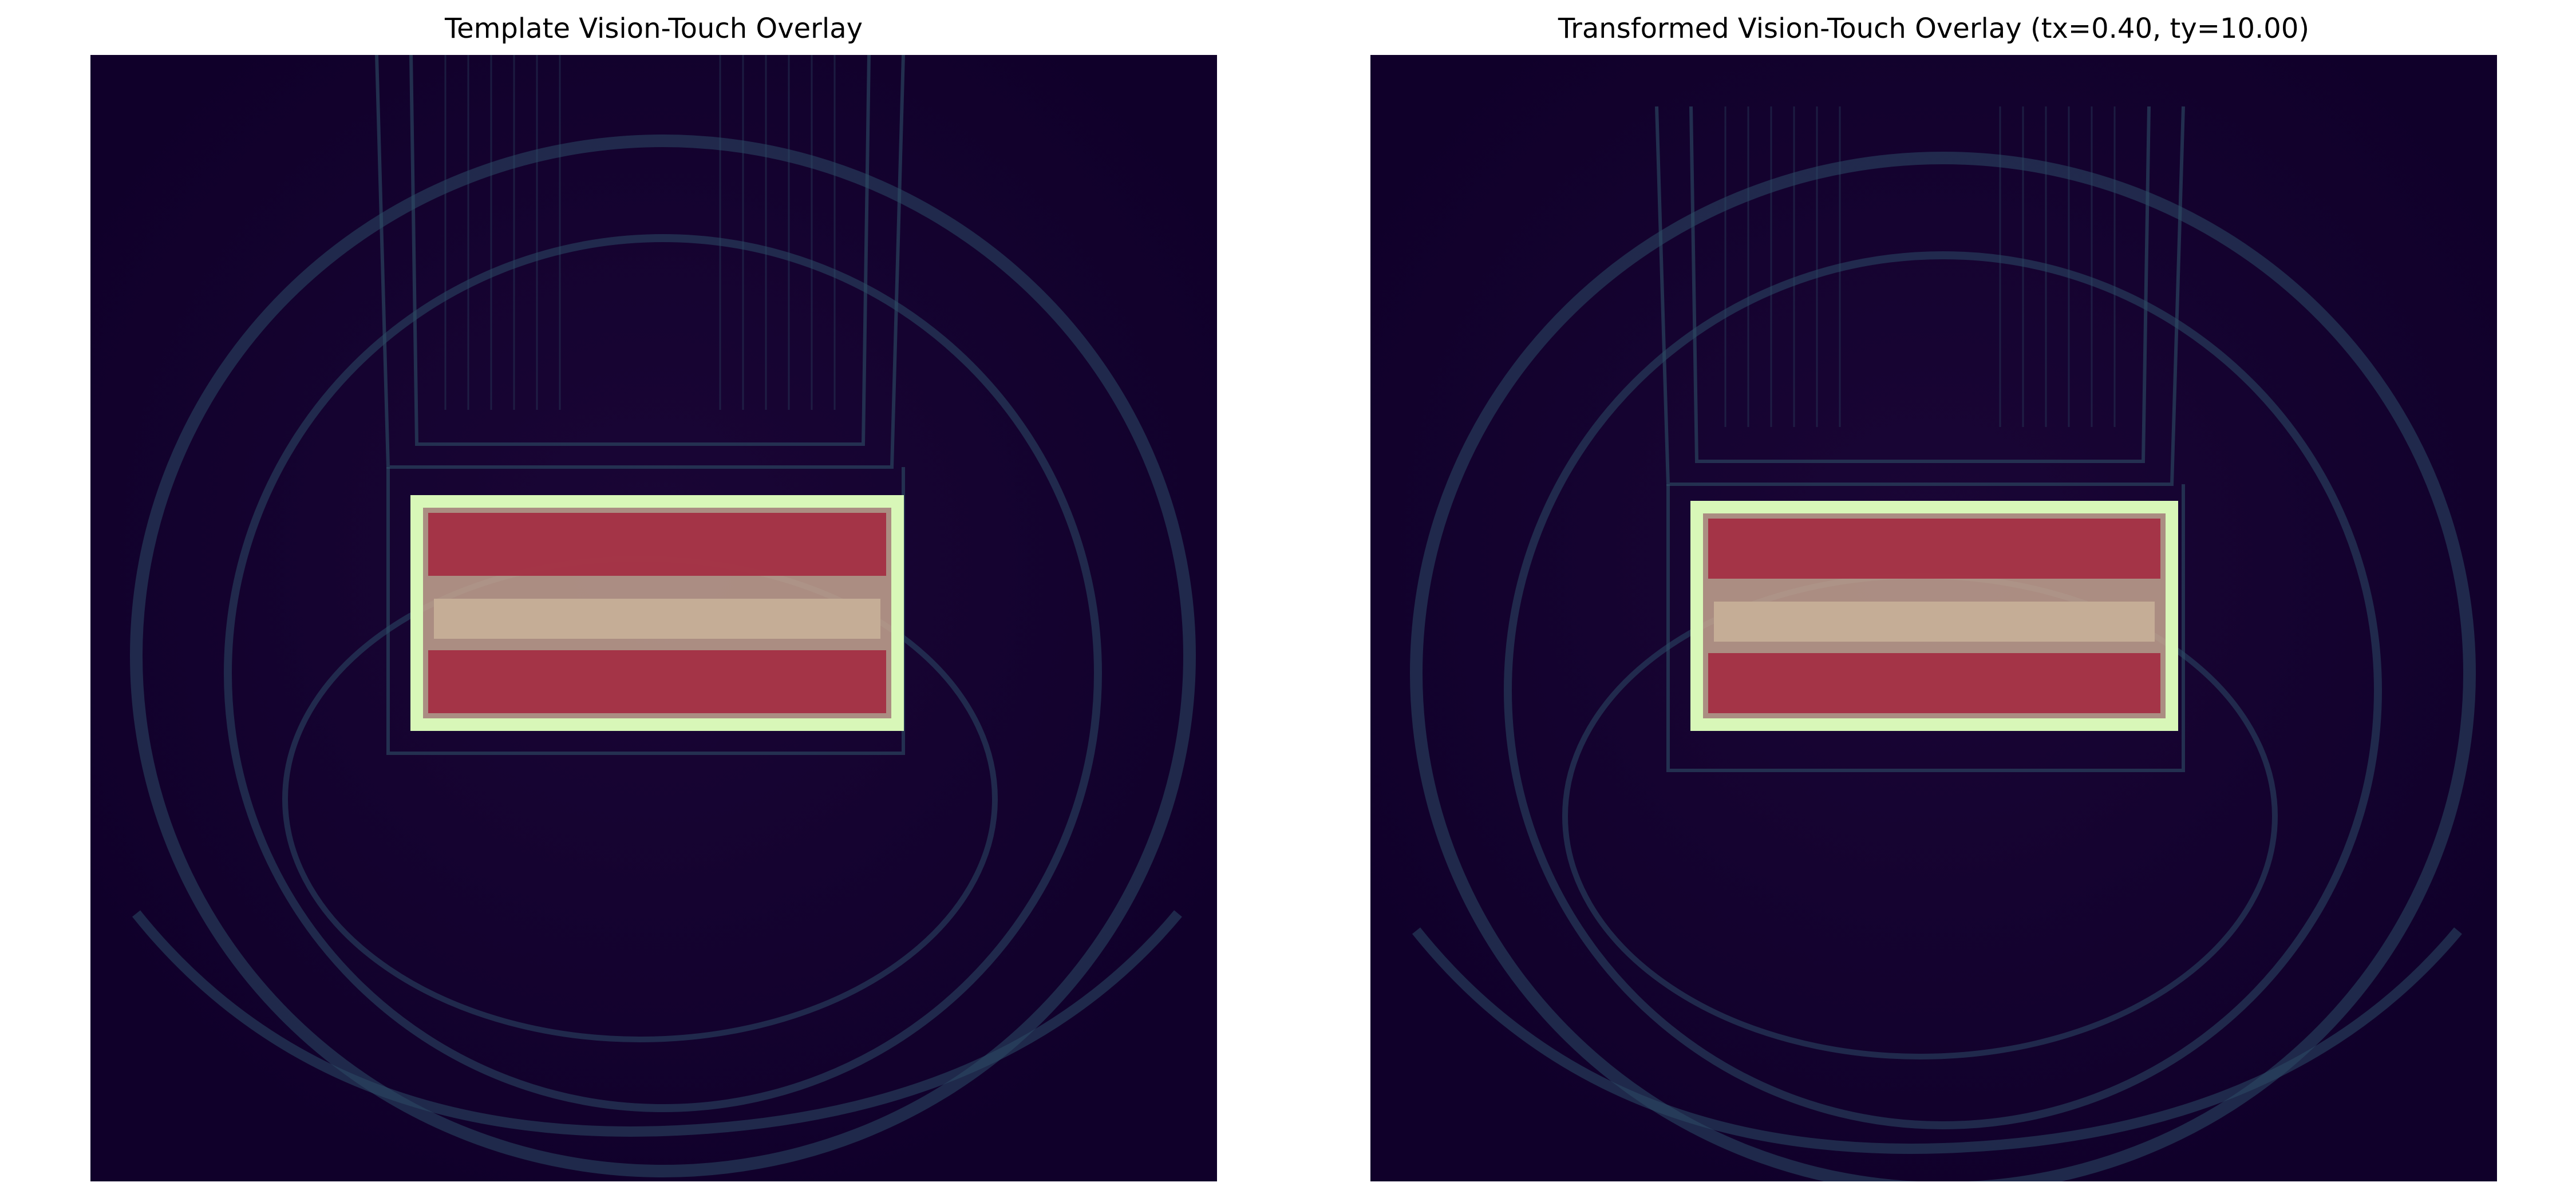 The height and width of the screenshot is (1202, 2576). Describe the element at coordinates (657, 613) in the screenshot. I see `connector-overlay-left` at that location.